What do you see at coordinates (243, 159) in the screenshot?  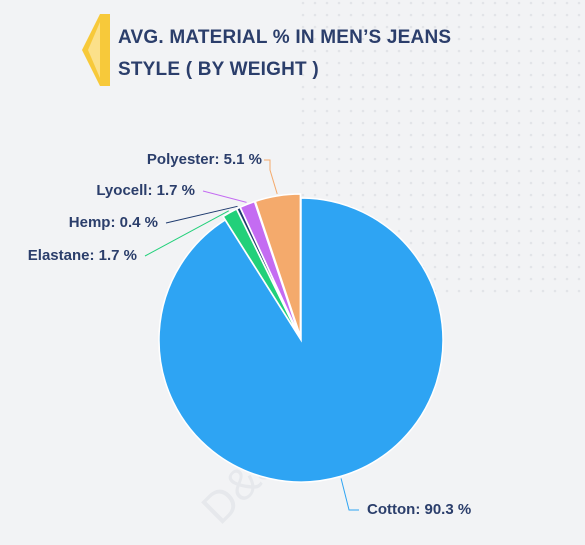 I see `label-value: 5.1 %` at bounding box center [243, 159].